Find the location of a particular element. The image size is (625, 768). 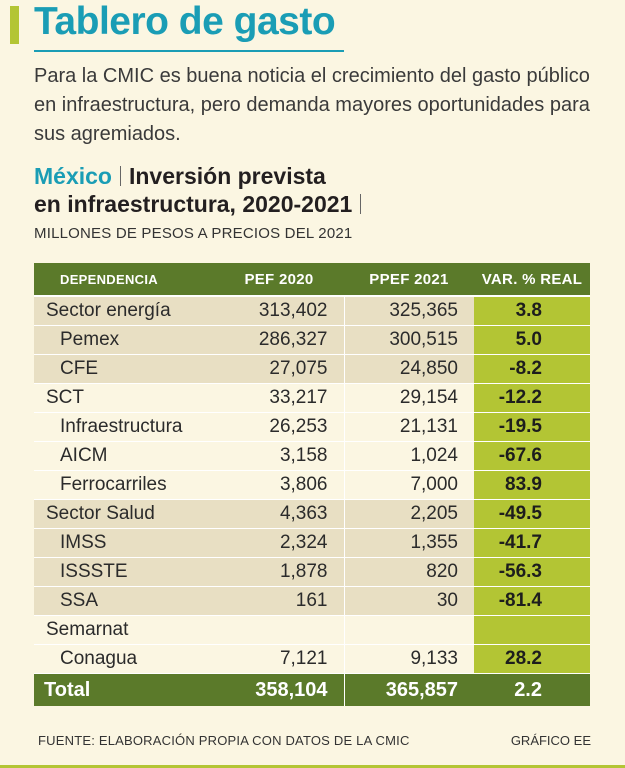

table-row: Sector Salud 4,363 2,205 -49.5 is located at coordinates (312, 514).